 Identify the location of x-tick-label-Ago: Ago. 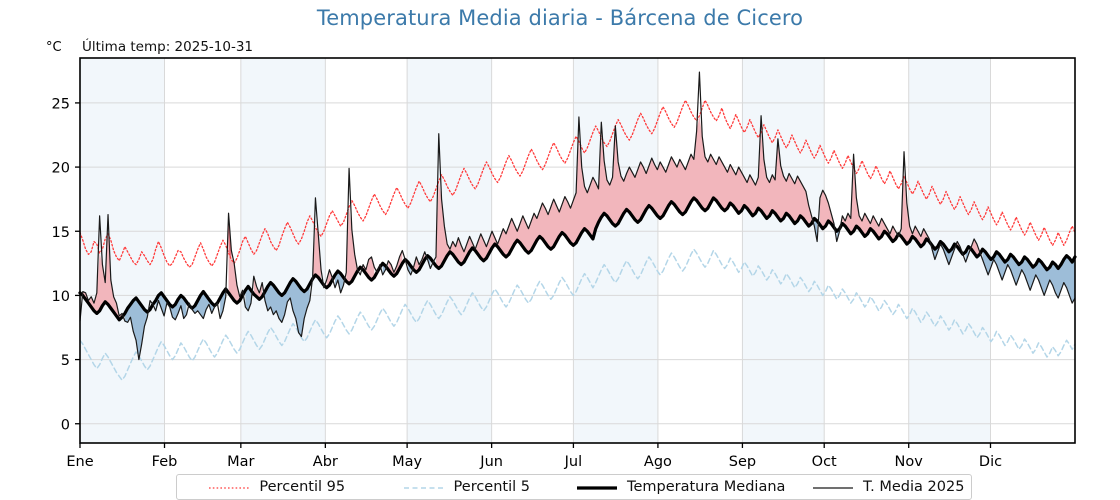
(658, 462).